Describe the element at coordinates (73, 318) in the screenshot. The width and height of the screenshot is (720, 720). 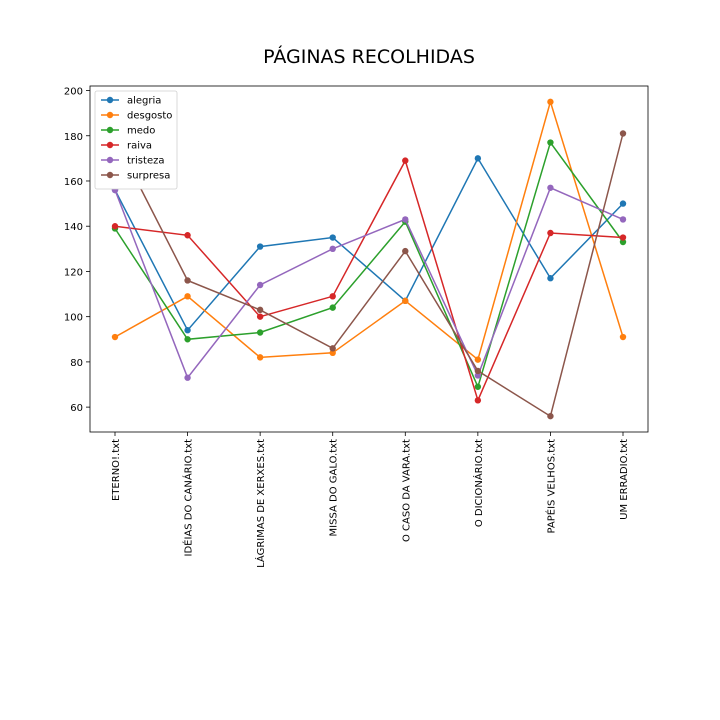
I see `y-tick-label: 100` at that location.